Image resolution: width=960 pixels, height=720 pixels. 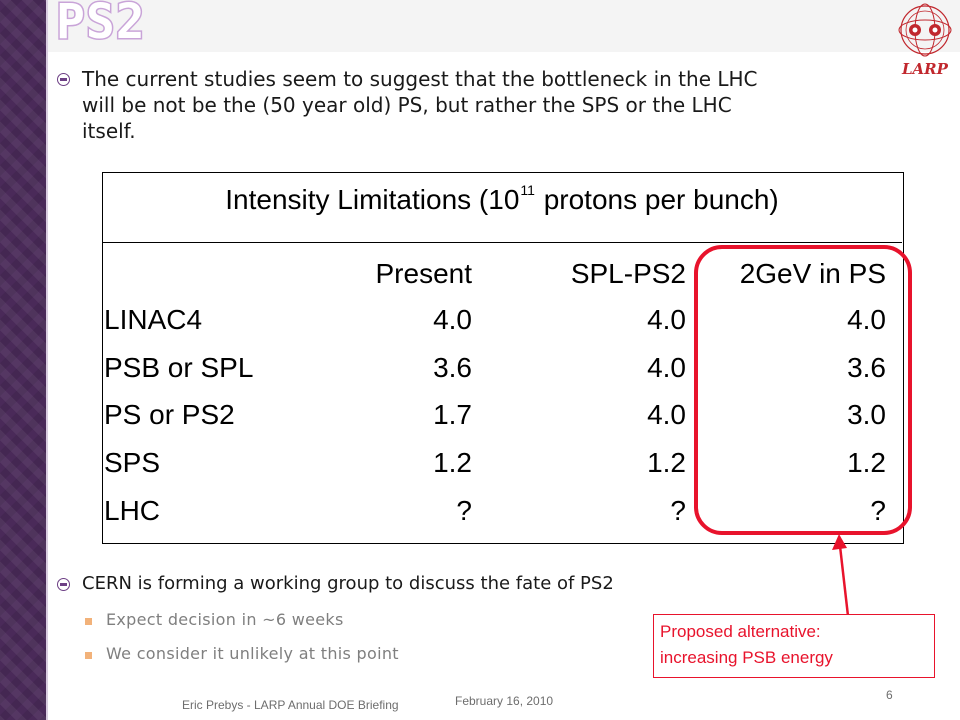 I want to click on row-label-lhc: LHC, so click(x=132, y=510).